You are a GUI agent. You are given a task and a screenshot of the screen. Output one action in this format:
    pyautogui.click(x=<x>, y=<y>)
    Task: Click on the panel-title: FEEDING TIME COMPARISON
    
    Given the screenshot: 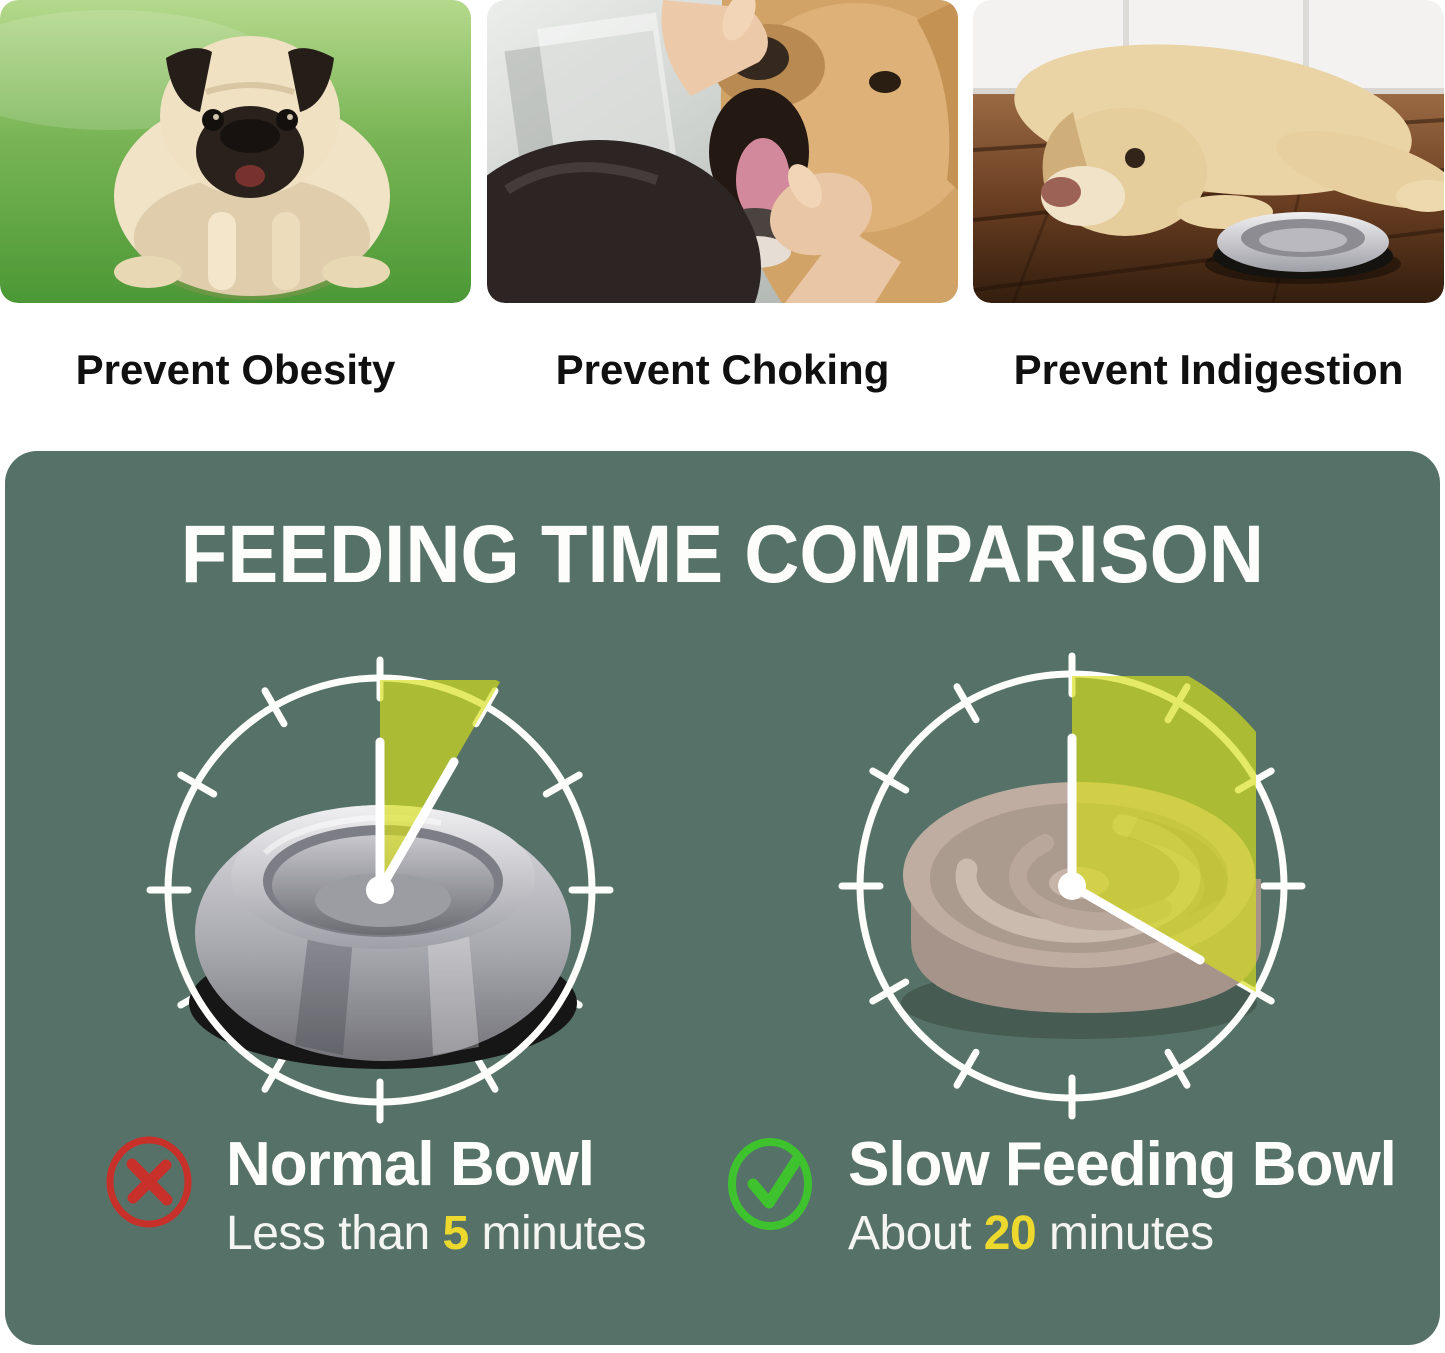 What is the action you would take?
    pyautogui.click(x=722, y=554)
    